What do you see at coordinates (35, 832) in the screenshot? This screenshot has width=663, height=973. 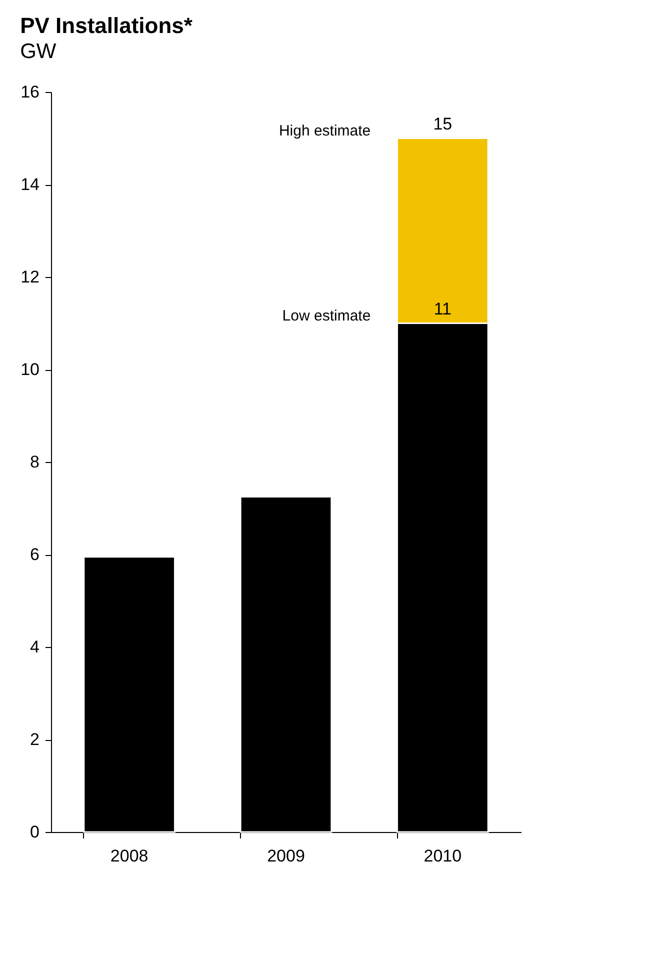 I see `y-tick-label: 0` at bounding box center [35, 832].